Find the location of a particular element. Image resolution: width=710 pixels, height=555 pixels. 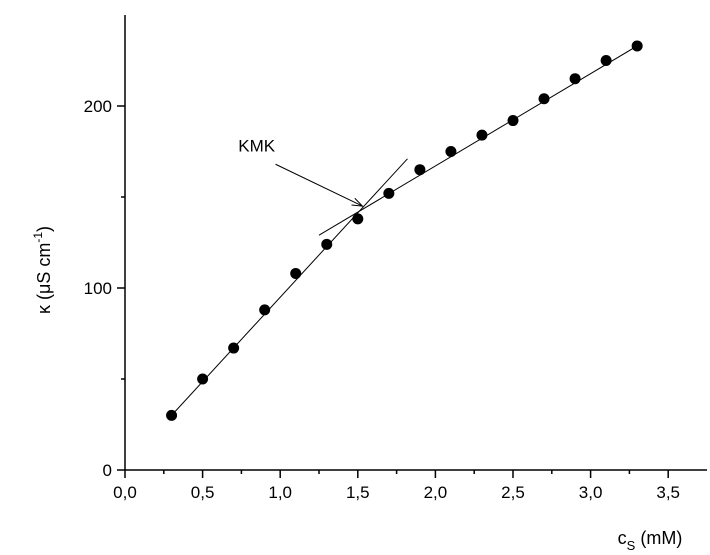

x-tick-label: 1,5 is located at coordinates (358, 492).